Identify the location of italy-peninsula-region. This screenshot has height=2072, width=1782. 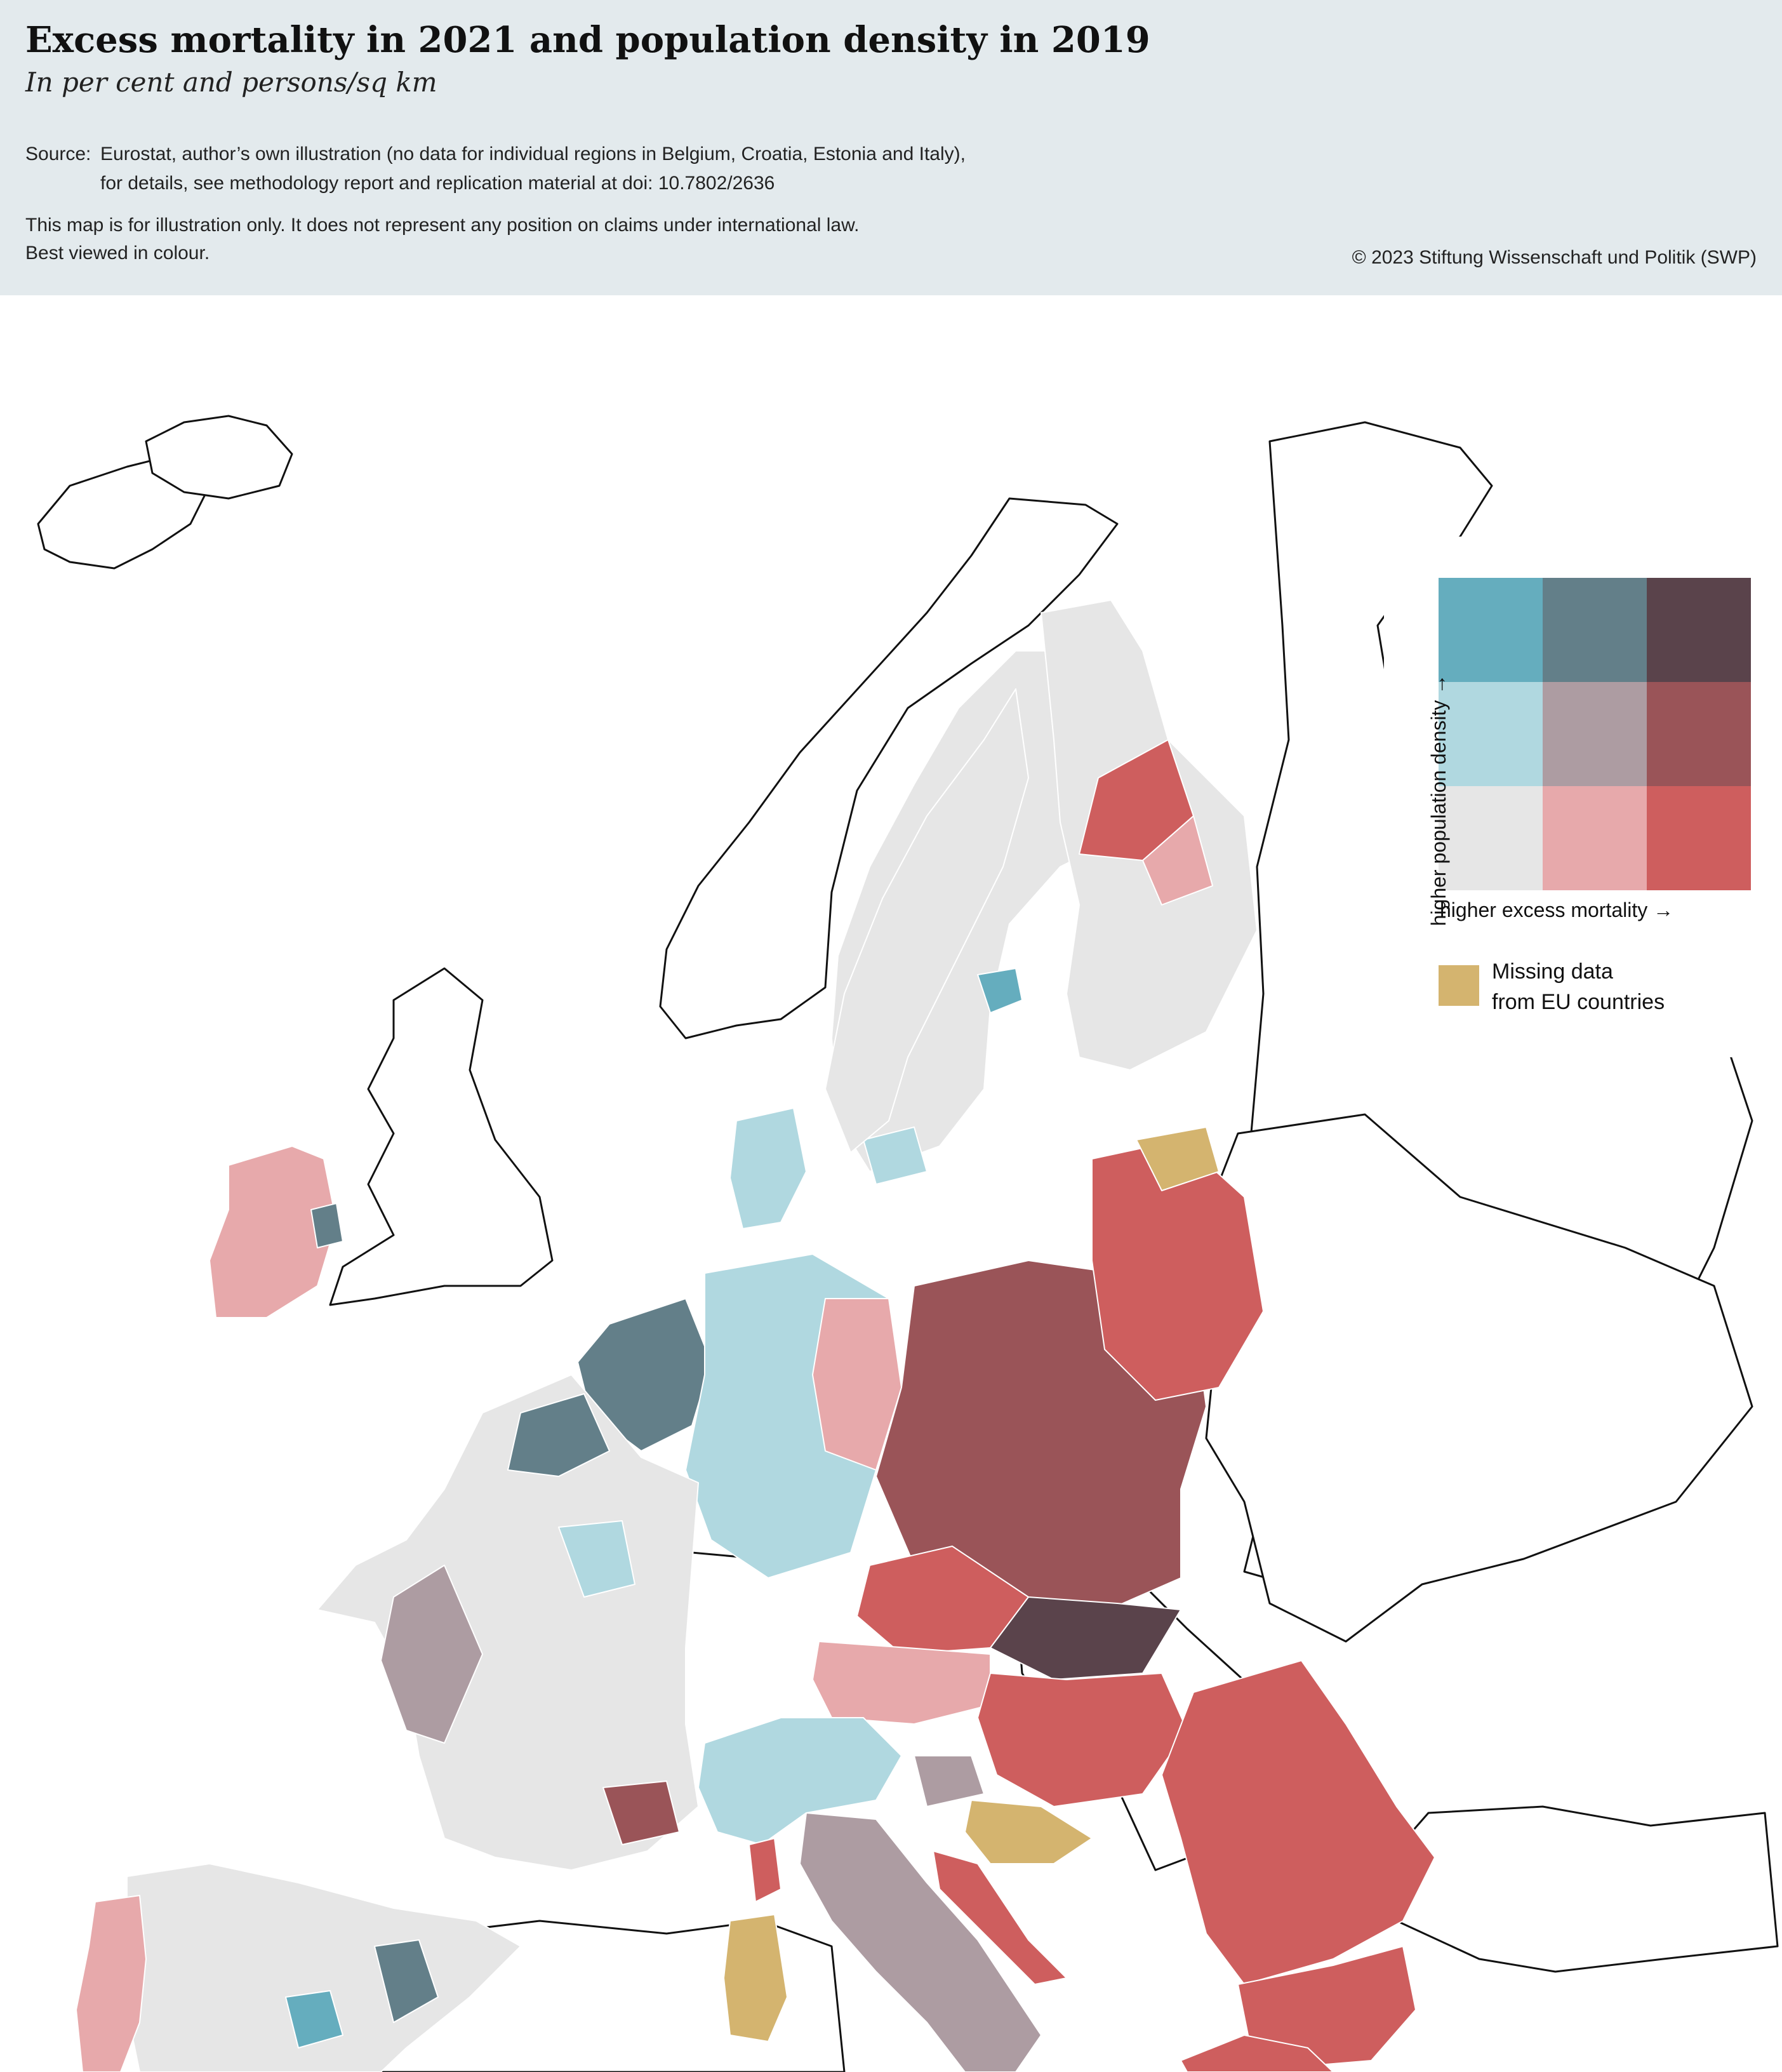
(921, 1942).